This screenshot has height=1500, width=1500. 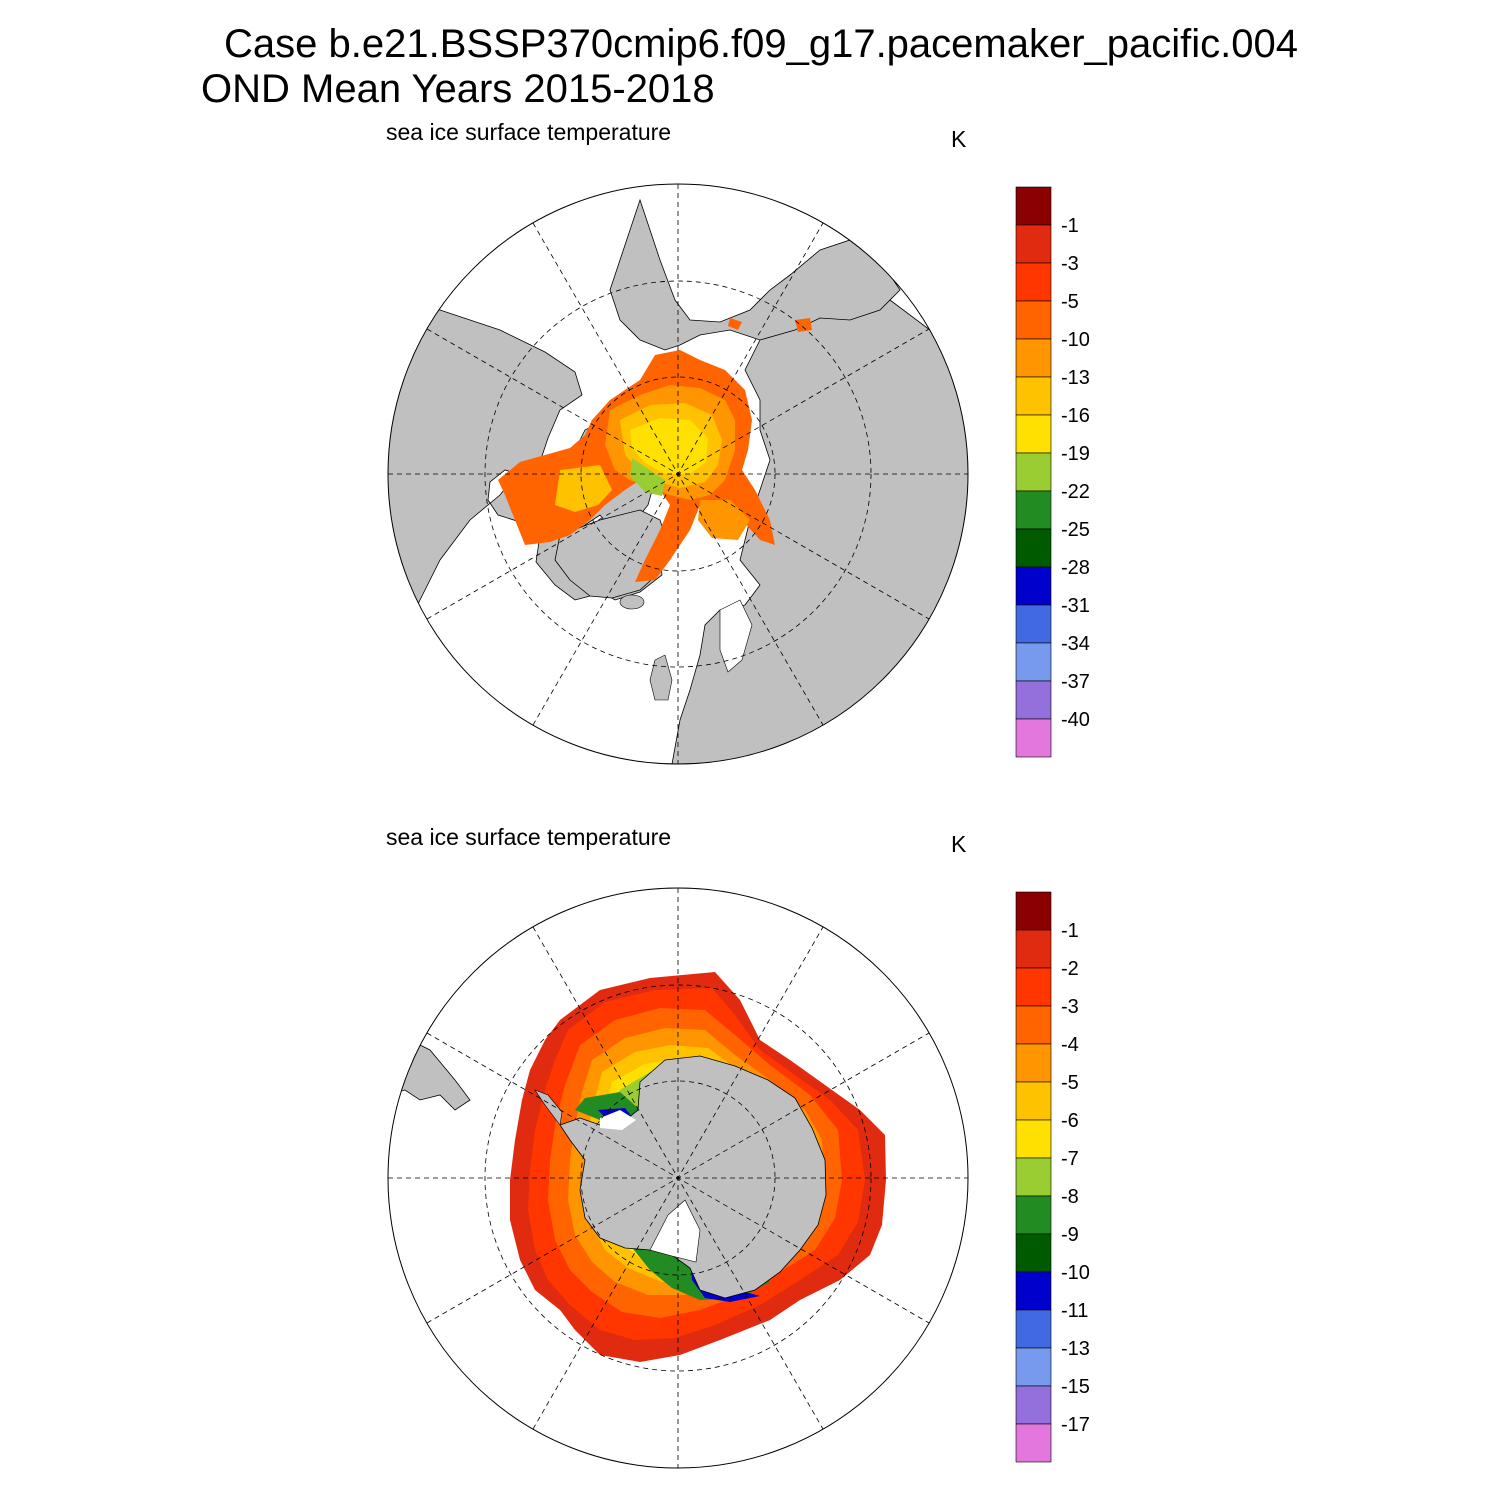 What do you see at coordinates (1075, 568) in the screenshot?
I see `north-colorbar-label: -28` at bounding box center [1075, 568].